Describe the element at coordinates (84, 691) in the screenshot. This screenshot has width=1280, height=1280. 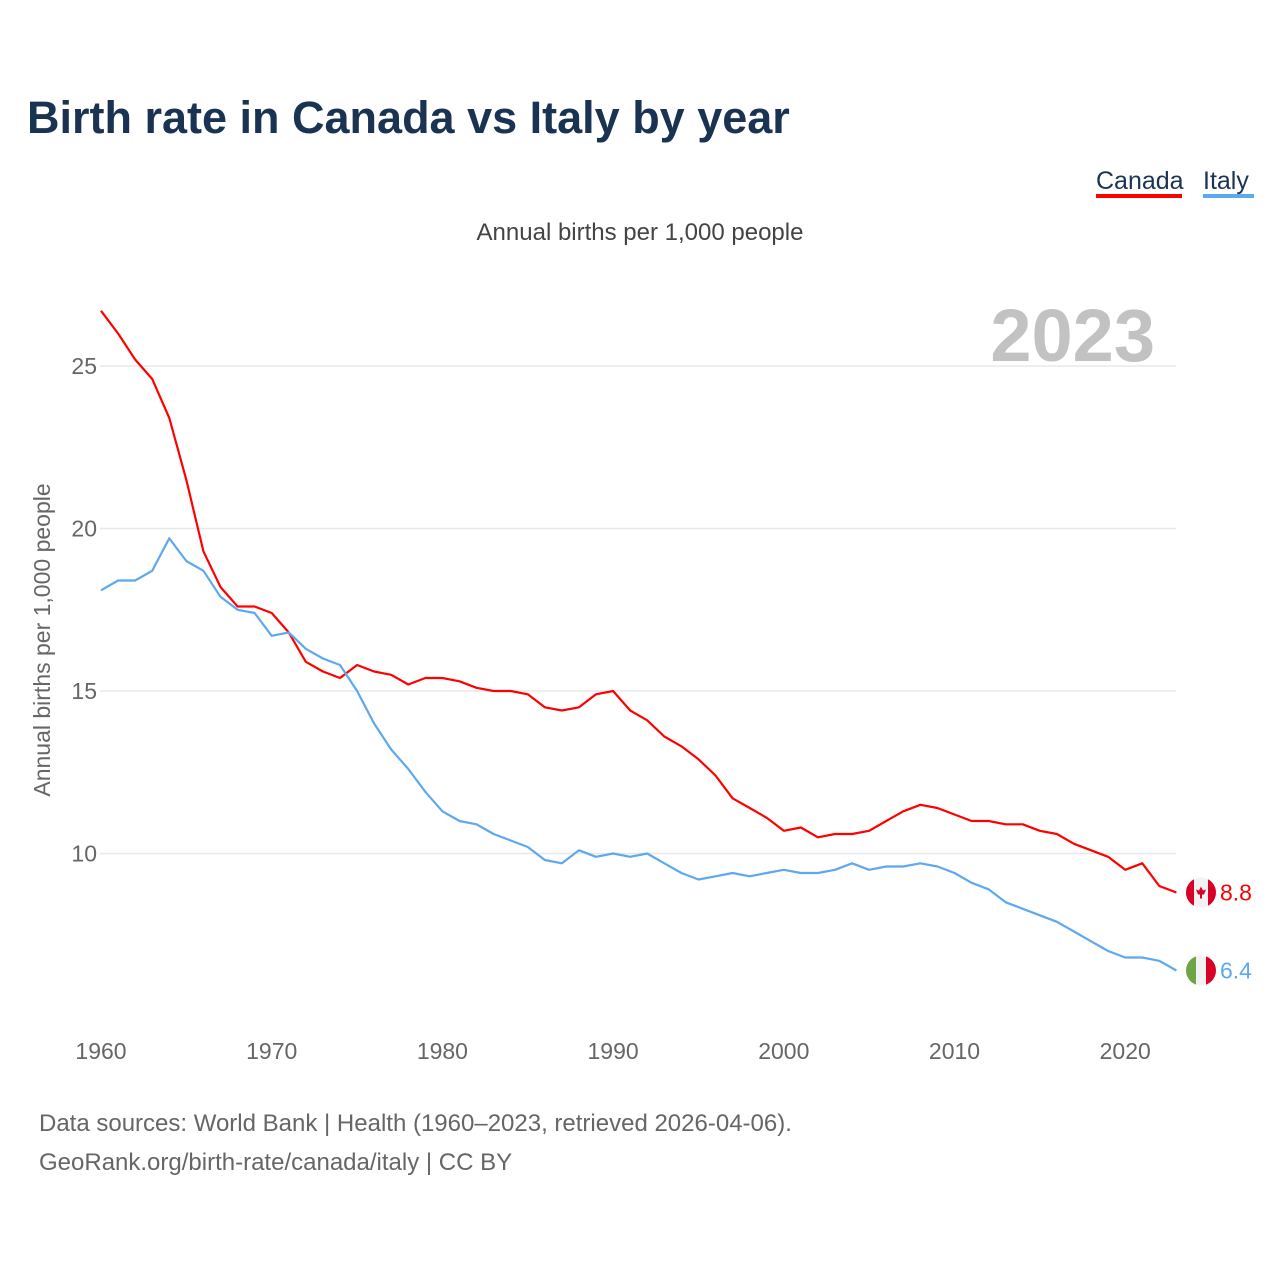
I see `y-tick-label: 15` at that location.